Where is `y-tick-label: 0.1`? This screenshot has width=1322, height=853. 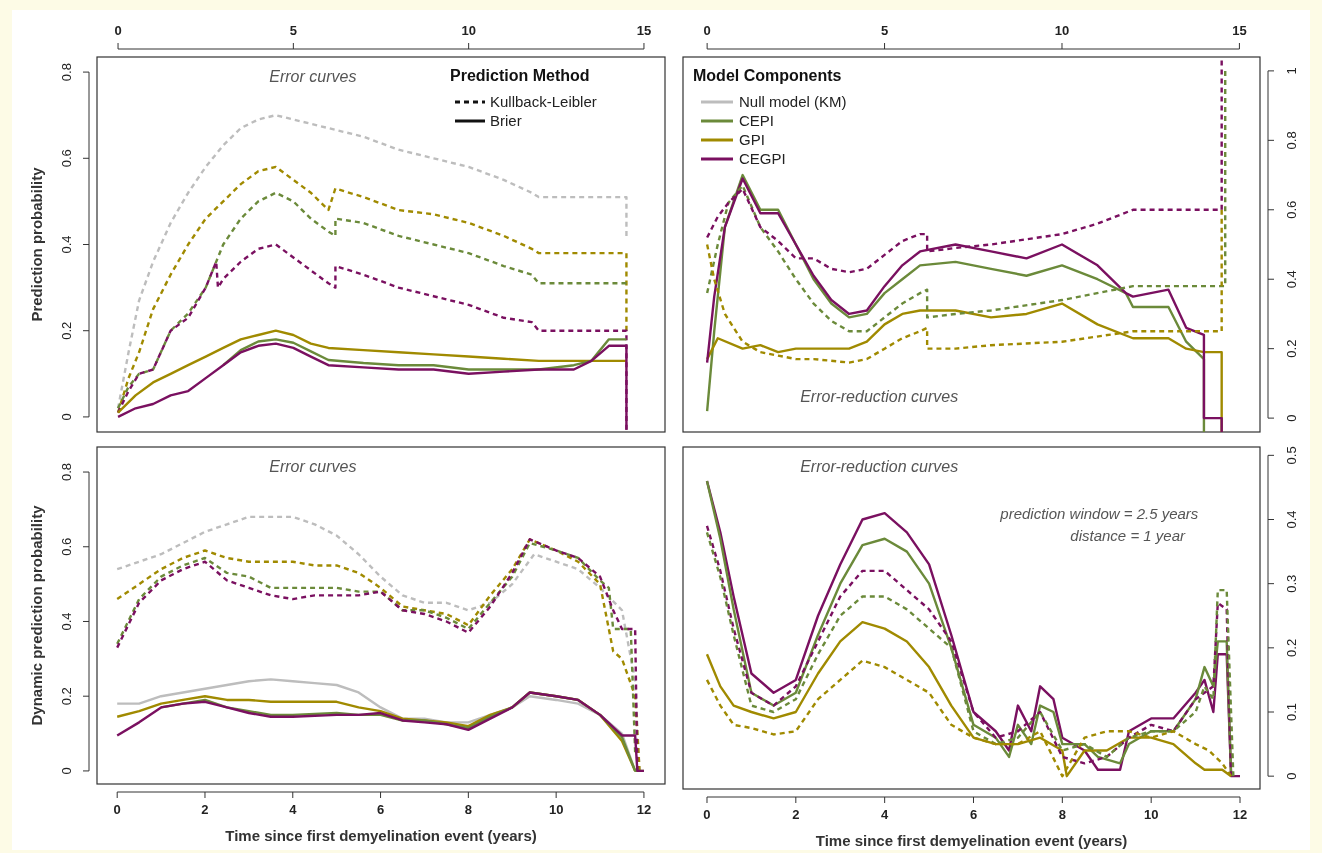 y-tick-label: 0.1 is located at coordinates (1292, 712).